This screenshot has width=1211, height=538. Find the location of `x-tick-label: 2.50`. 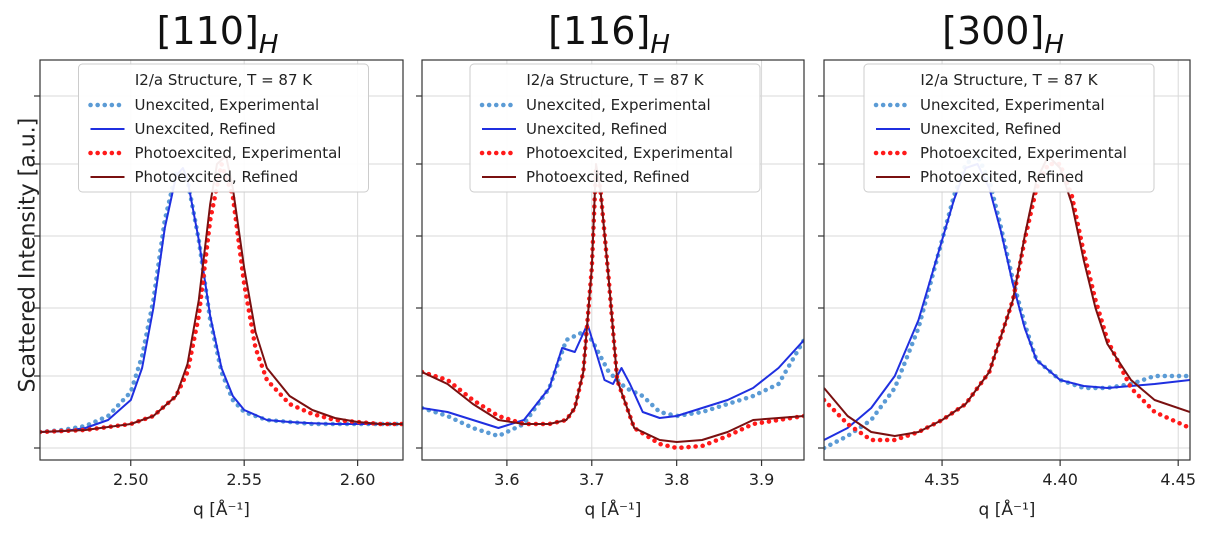

x-tick-label: 2.50 is located at coordinates (131, 479).